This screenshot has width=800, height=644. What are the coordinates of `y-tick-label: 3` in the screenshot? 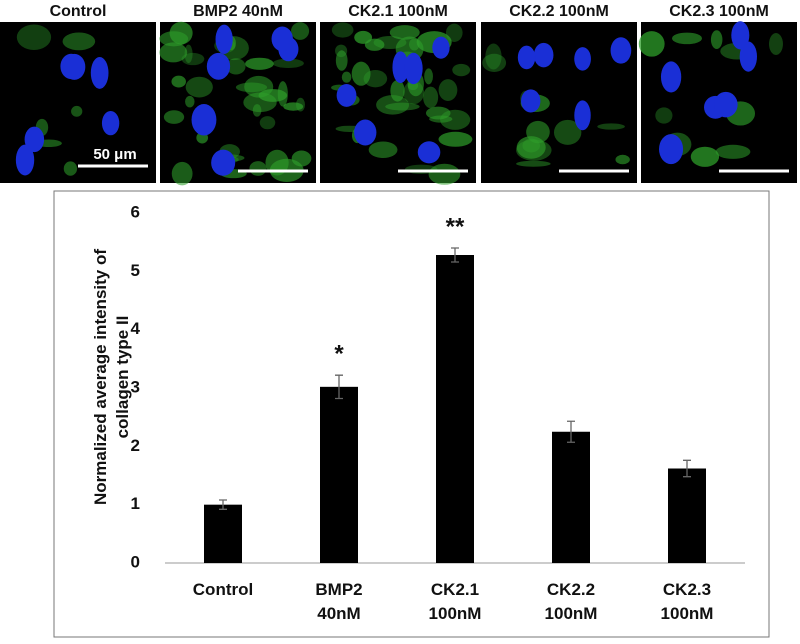 It's located at (135, 386).